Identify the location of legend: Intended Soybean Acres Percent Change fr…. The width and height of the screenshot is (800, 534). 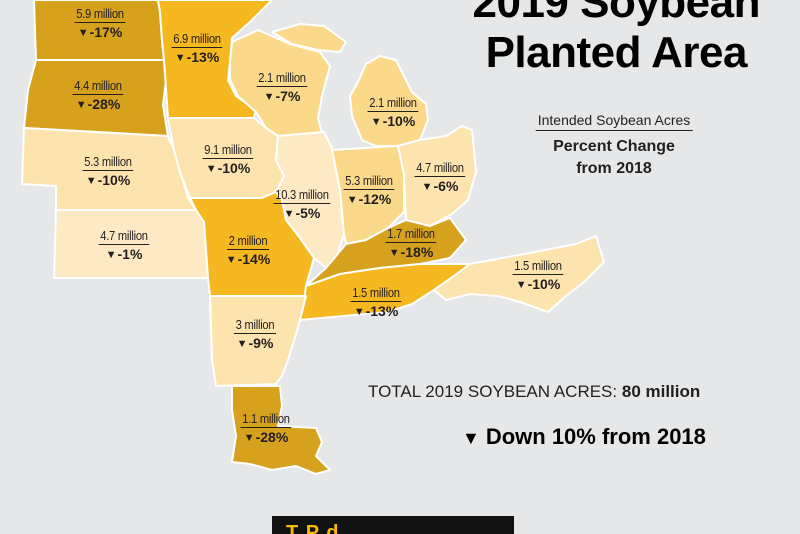
(614, 146).